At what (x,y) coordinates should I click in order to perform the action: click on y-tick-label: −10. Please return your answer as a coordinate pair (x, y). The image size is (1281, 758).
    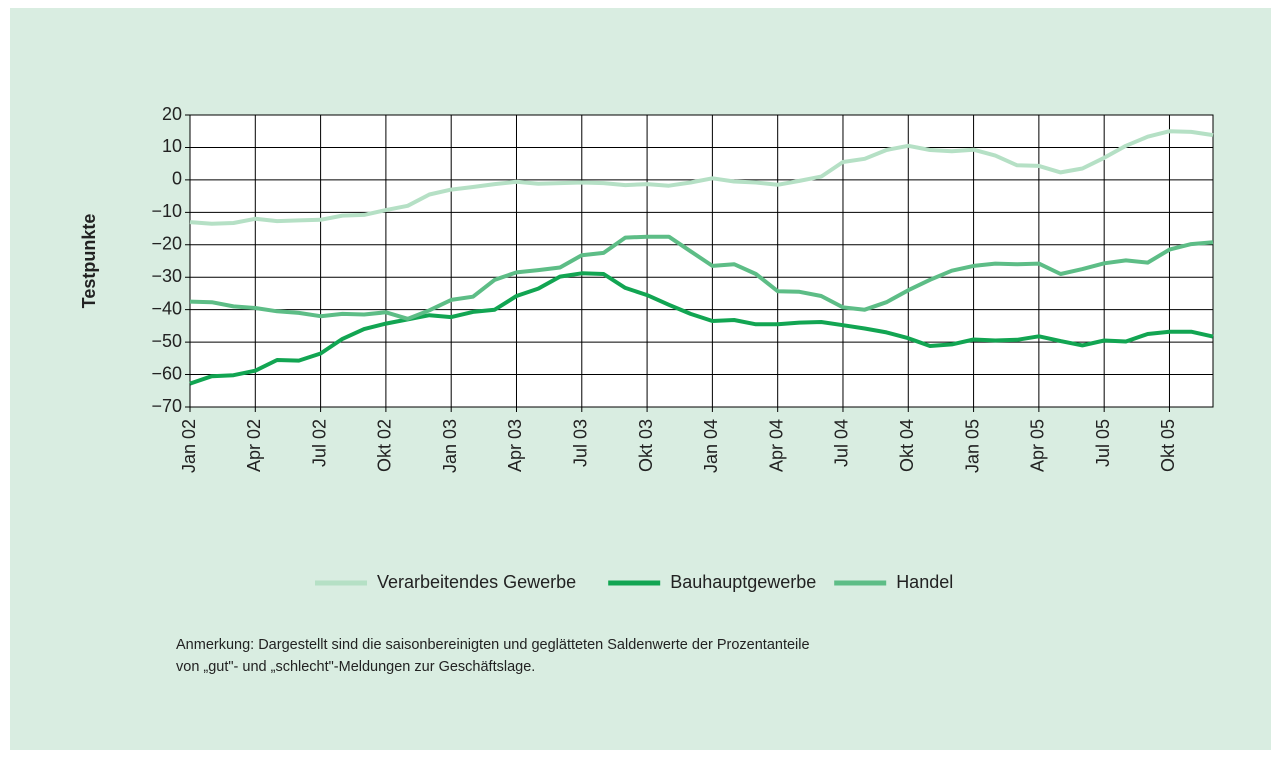
    Looking at the image, I should click on (166, 211).